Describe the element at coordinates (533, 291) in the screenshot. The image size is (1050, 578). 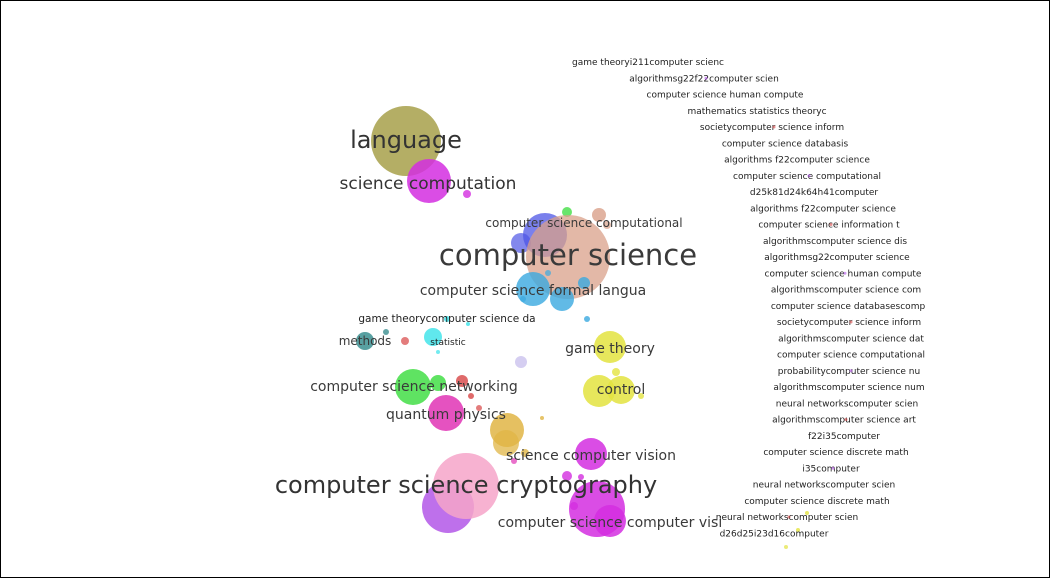
I see `label-computer-science-formal-langua: computer science formal langua` at that location.